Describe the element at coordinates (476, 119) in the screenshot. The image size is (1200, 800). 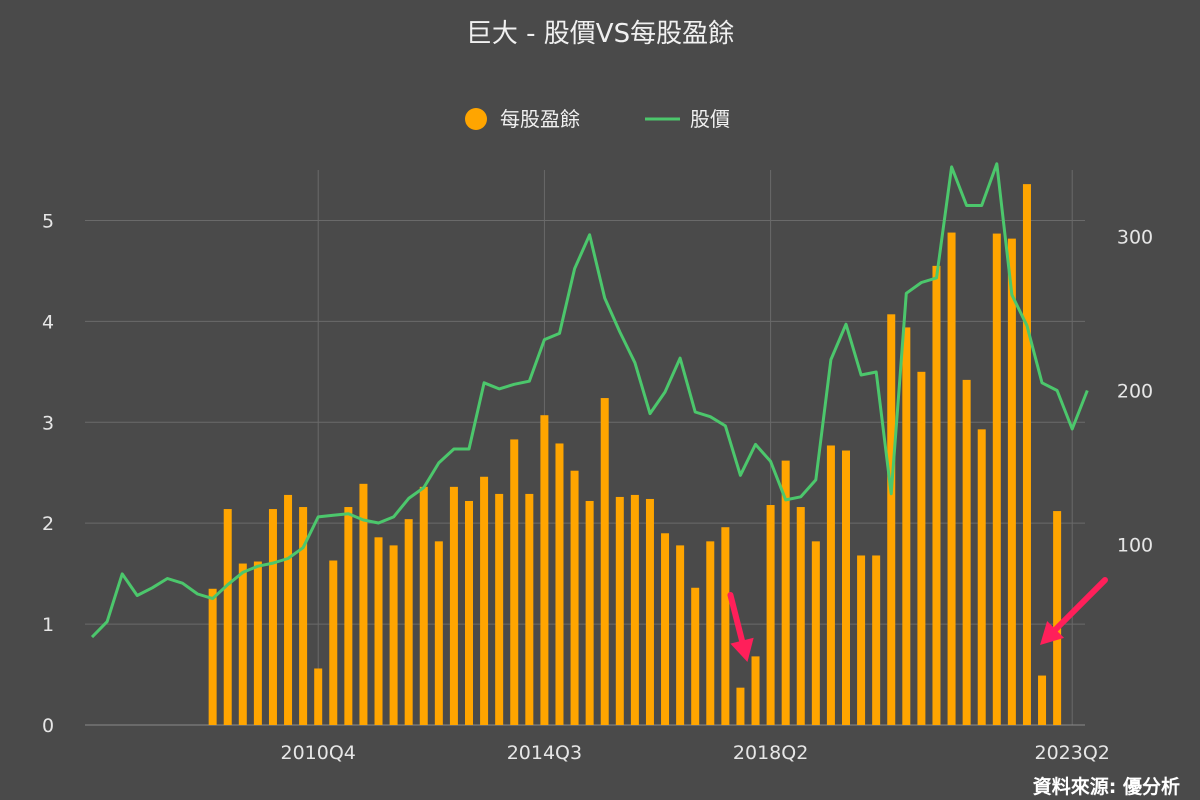
I see `legend-eps-marker` at that location.